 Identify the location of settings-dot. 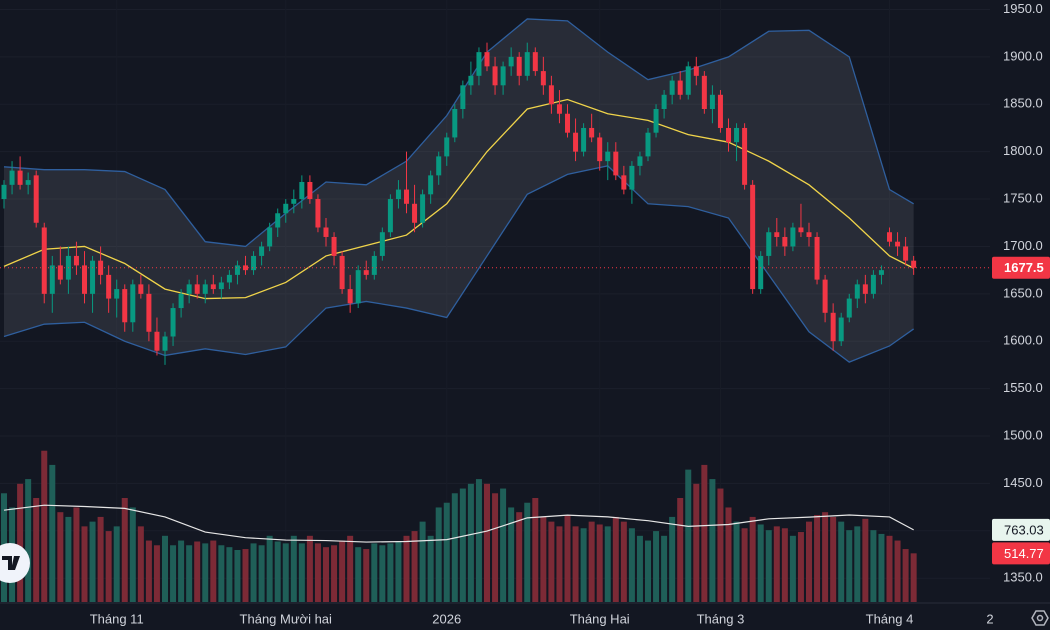
(1040, 618).